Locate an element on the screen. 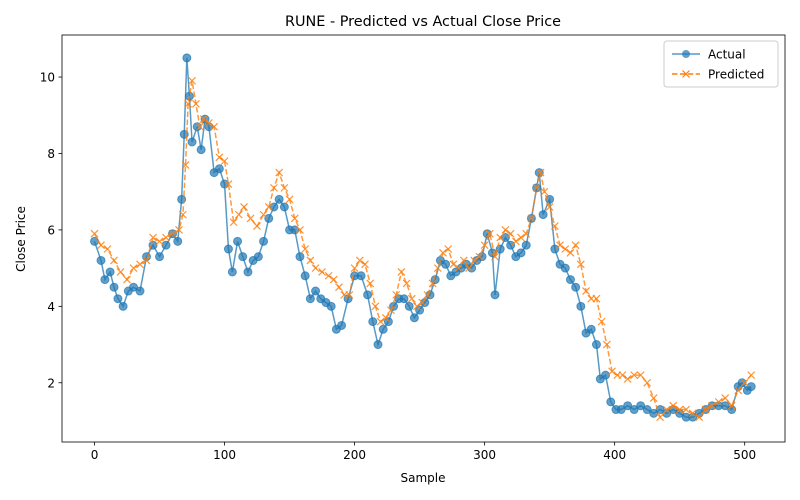 This screenshot has height=500, width=800. y-tick-label: 4 is located at coordinates (51, 307).